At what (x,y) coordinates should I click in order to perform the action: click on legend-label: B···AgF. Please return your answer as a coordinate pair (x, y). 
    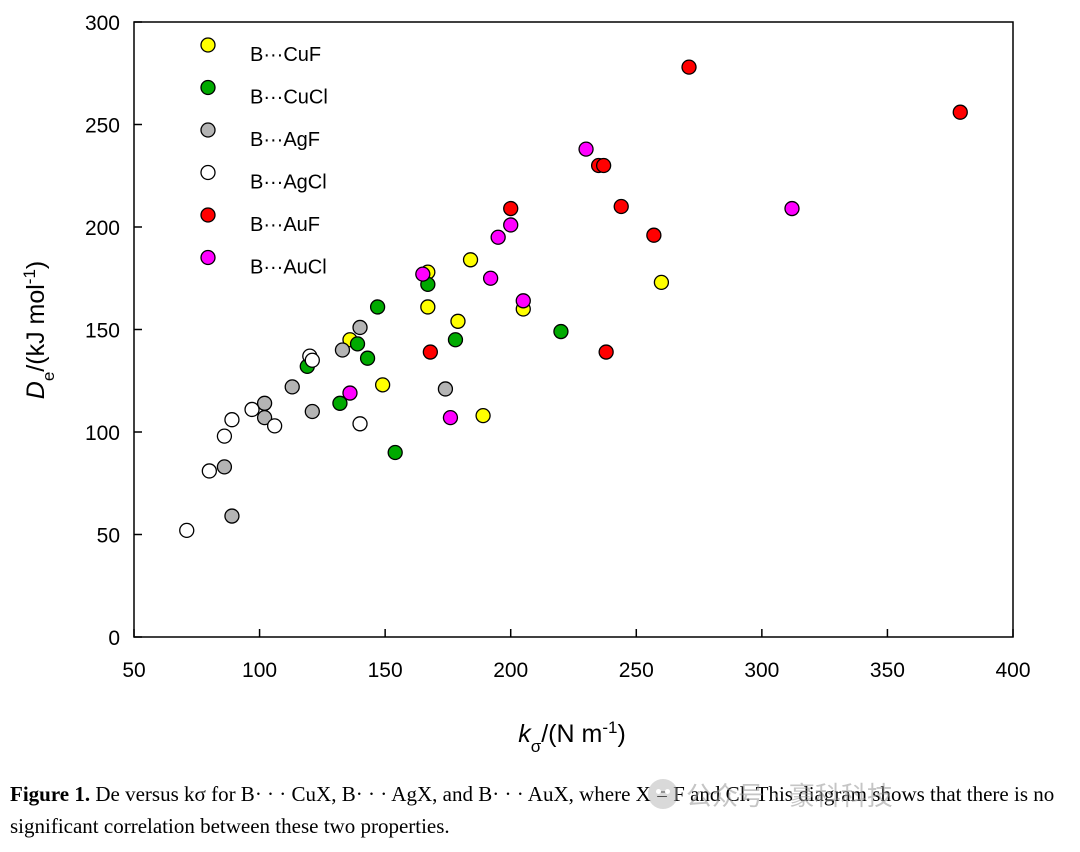
    Looking at the image, I should click on (285, 140).